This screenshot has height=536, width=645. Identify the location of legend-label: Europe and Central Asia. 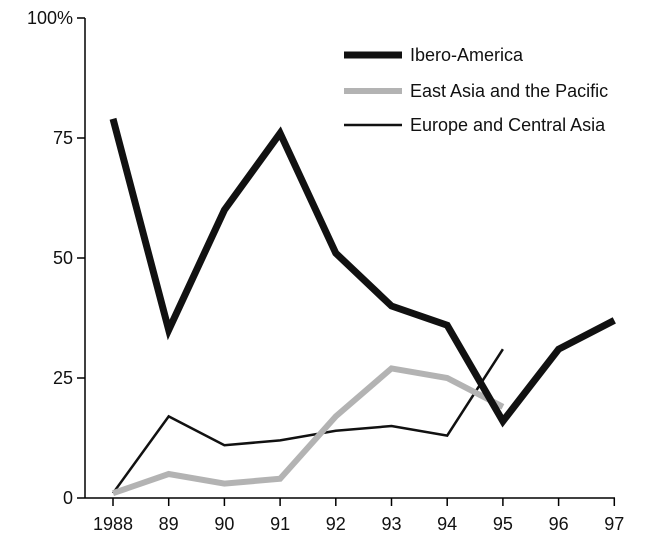
(508, 125).